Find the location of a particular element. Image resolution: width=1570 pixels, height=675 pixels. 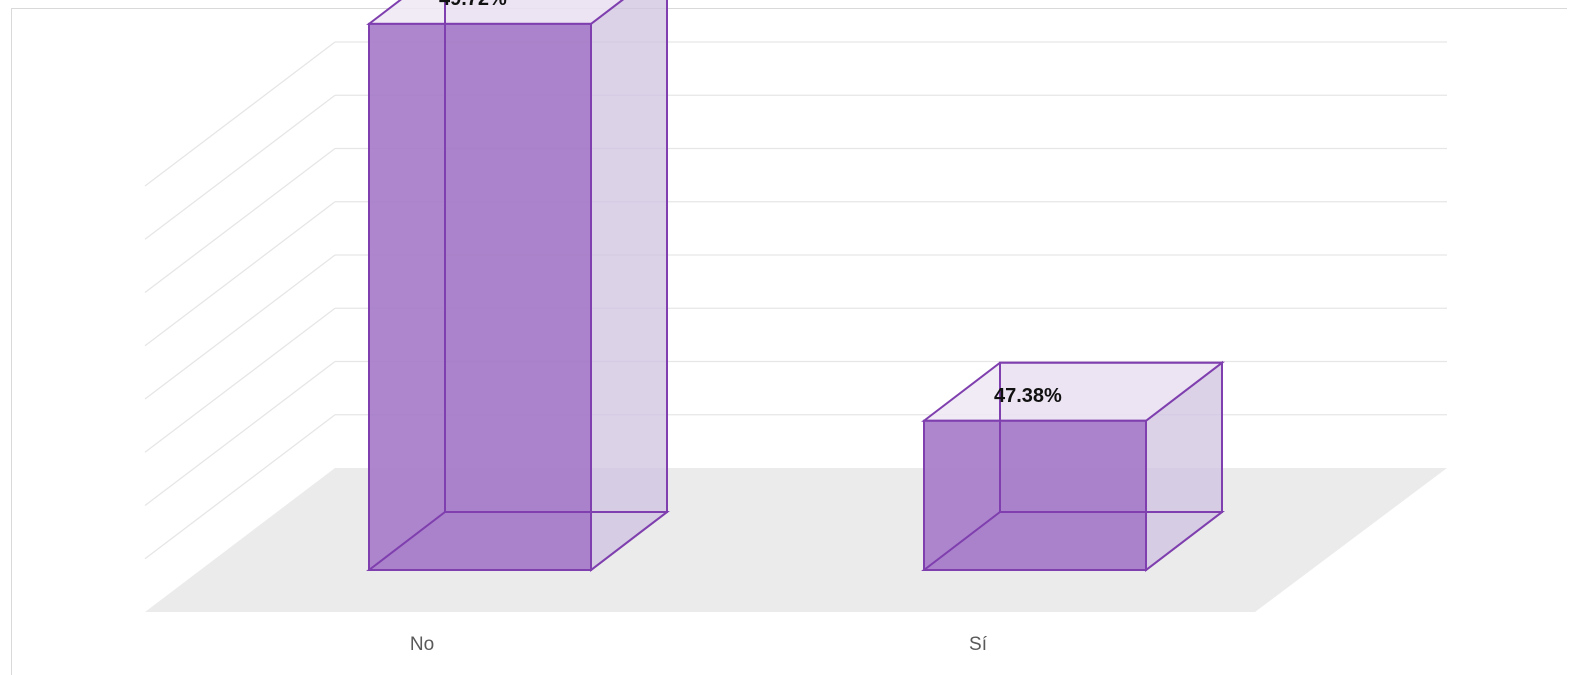

data-label: 47.38% is located at coordinates (1028, 396).